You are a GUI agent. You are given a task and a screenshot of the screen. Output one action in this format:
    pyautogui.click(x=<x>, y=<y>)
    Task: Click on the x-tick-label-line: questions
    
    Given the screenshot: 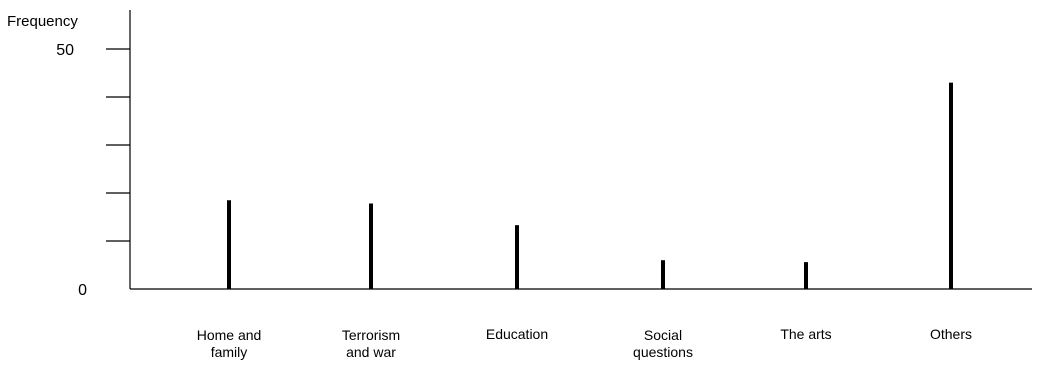 What is the action you would take?
    pyautogui.click(x=663, y=352)
    